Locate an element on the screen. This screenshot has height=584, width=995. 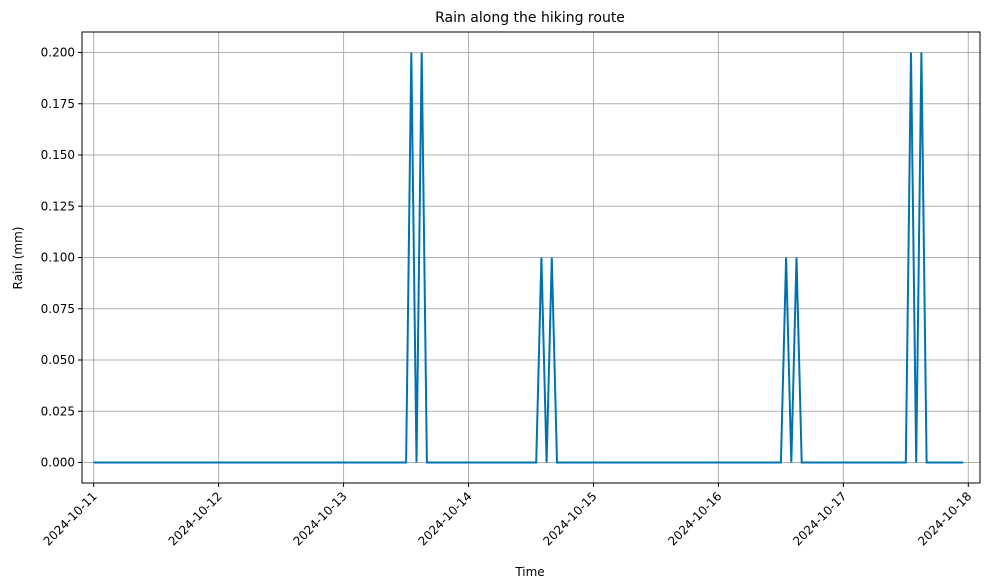
y-tick-label: 0.075 is located at coordinates (58, 309).